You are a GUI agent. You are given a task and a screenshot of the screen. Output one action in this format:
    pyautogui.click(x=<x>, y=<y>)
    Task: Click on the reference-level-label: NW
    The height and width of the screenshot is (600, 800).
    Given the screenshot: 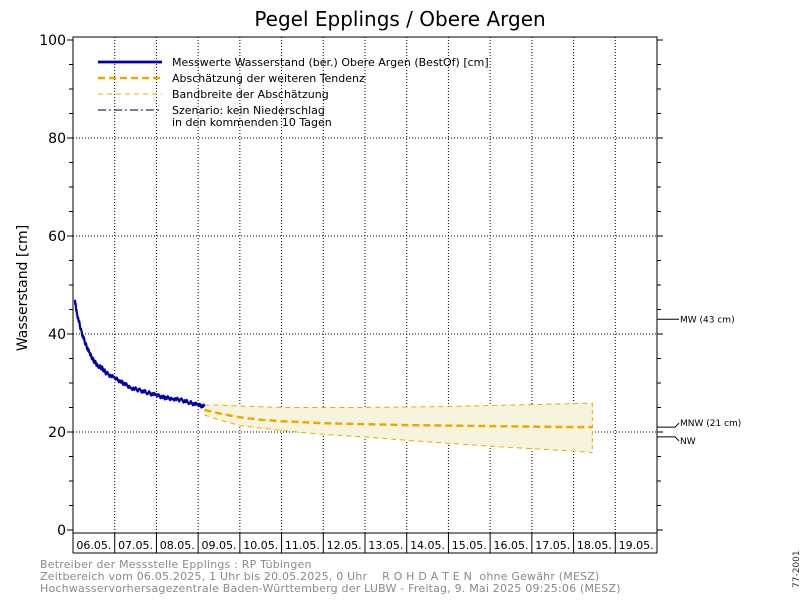 What is the action you would take?
    pyautogui.click(x=688, y=442)
    